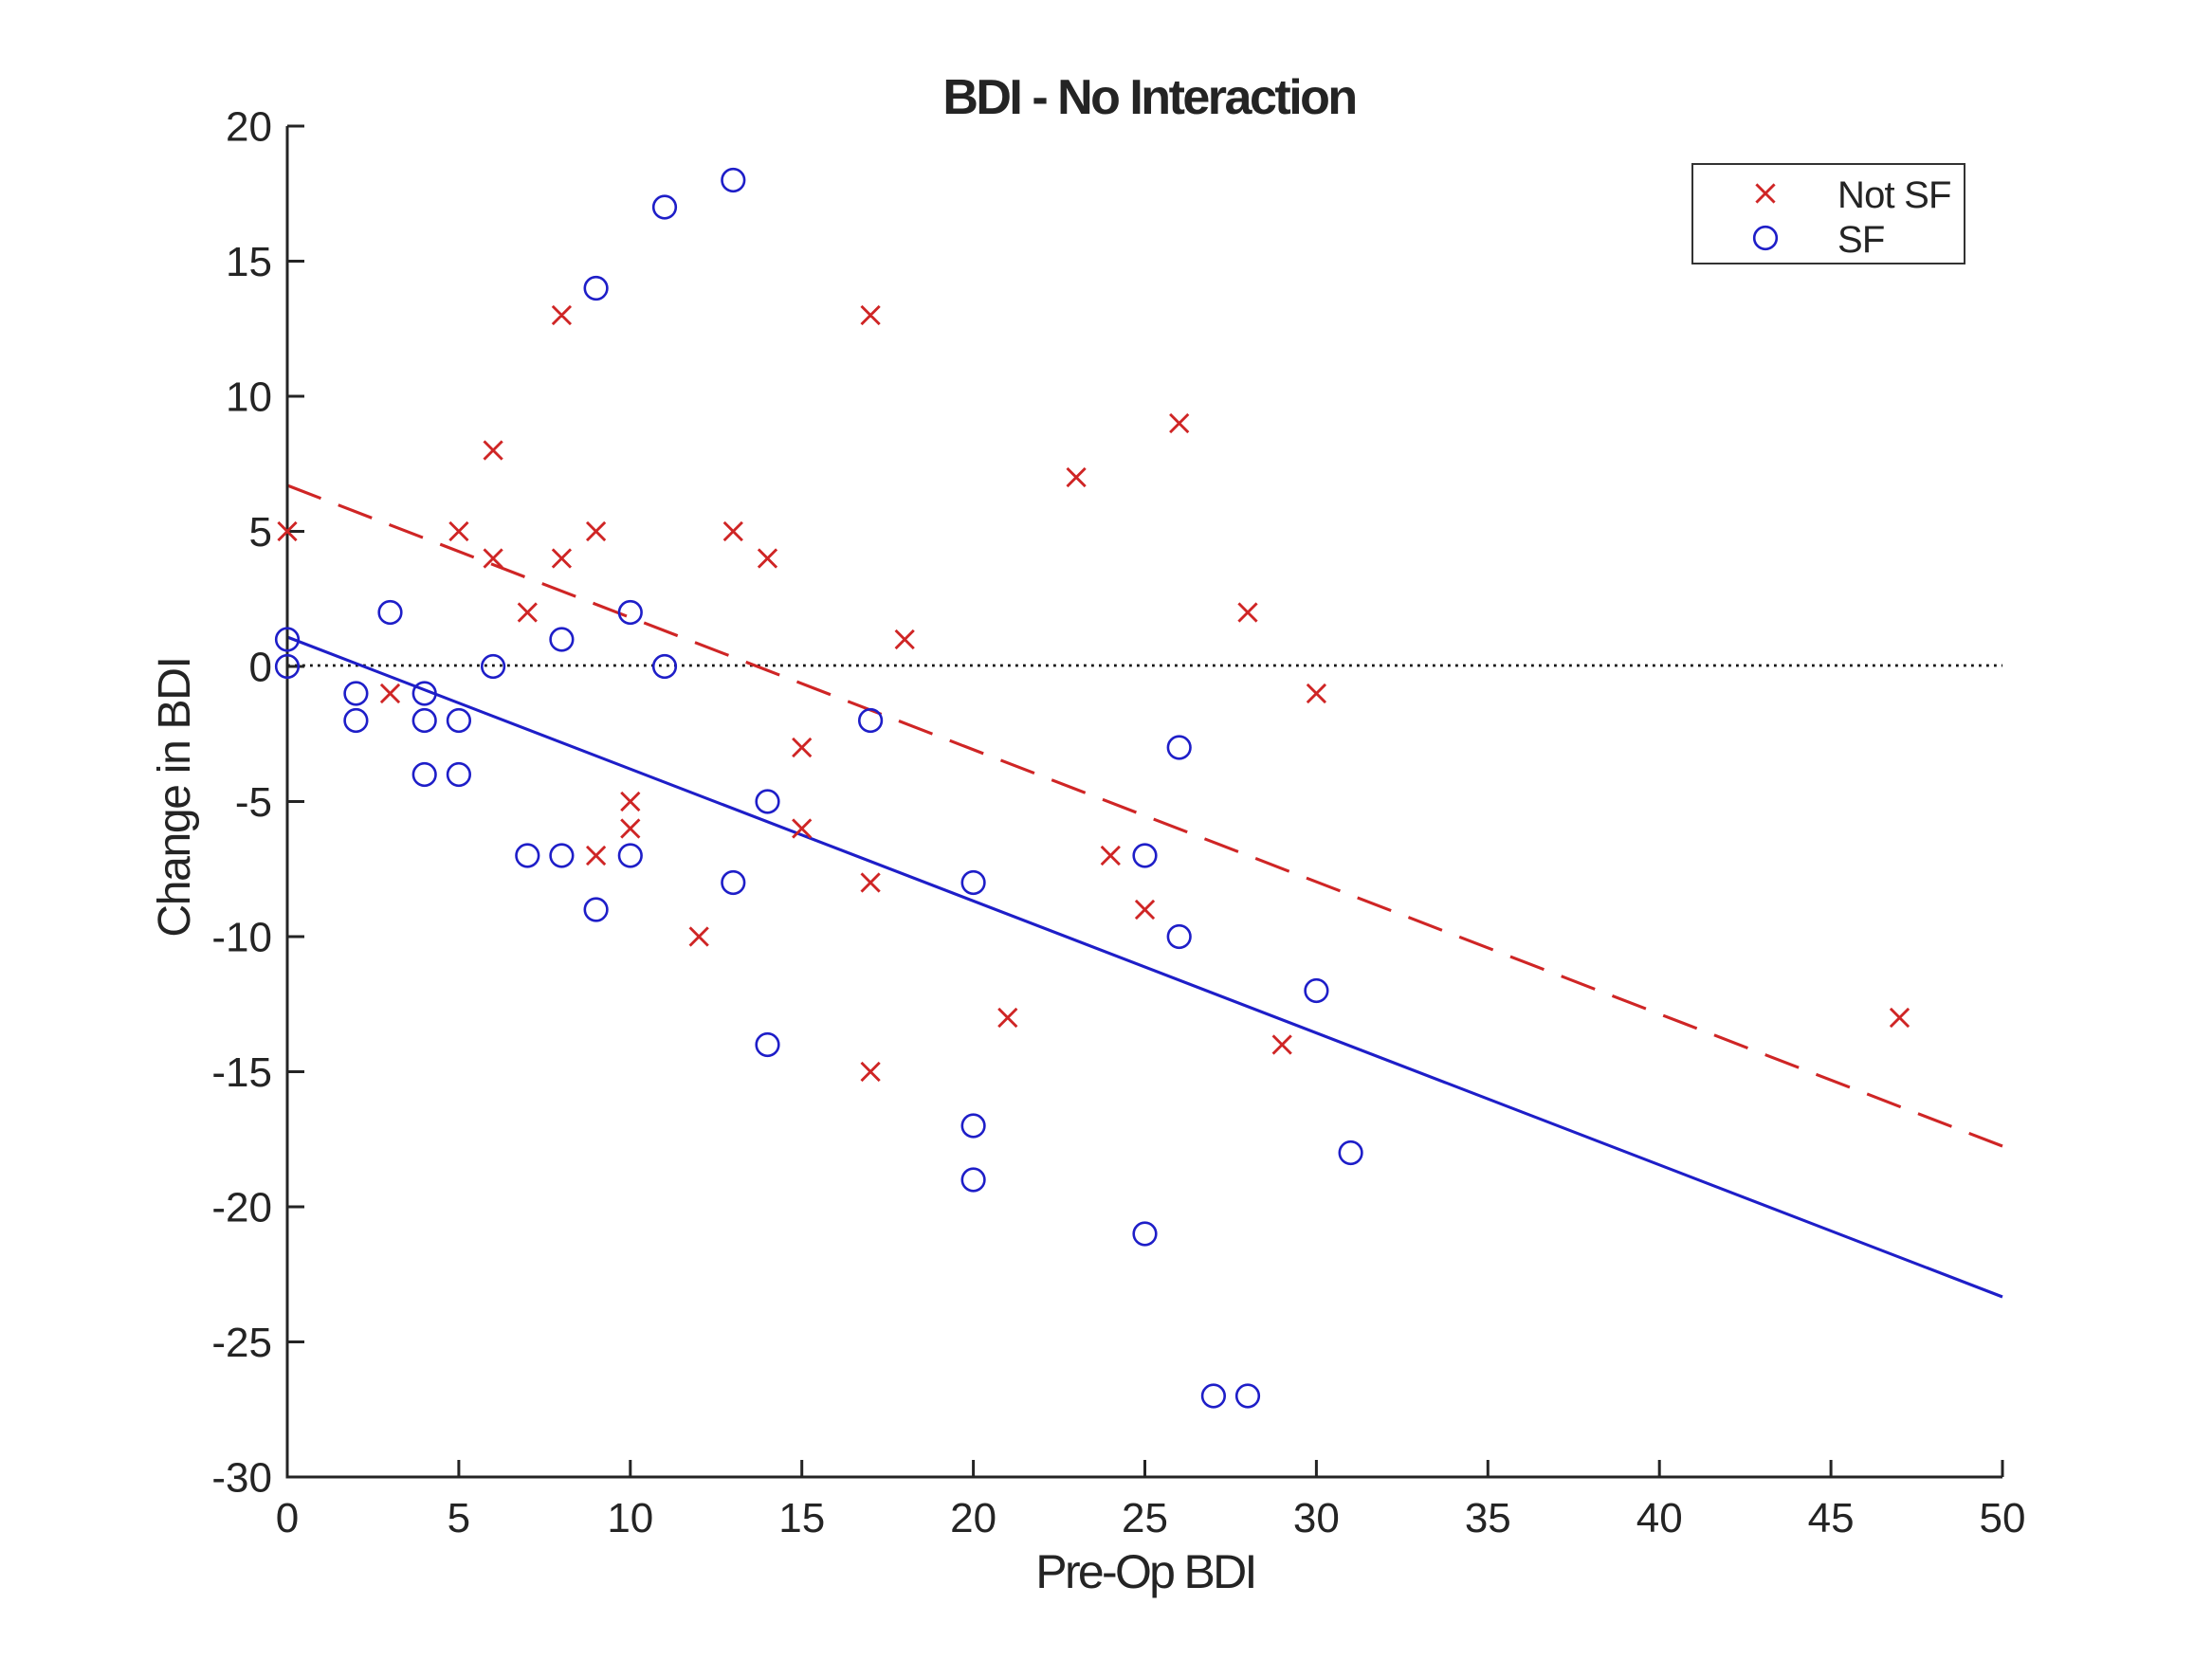  I want to click on svg-text: SF, so click(1861, 240).